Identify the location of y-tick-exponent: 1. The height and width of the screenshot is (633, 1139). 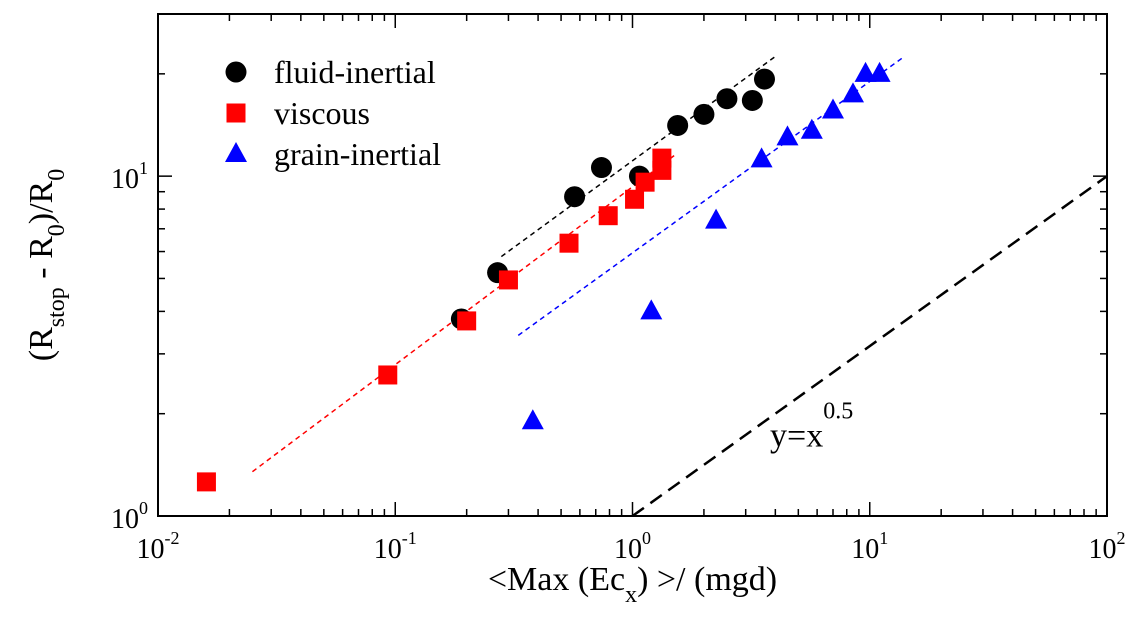
(143, 168).